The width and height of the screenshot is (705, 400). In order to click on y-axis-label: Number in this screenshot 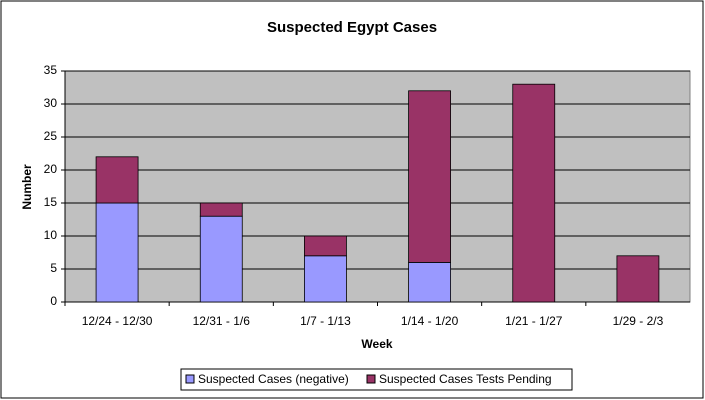, I will do `click(27, 187)`.